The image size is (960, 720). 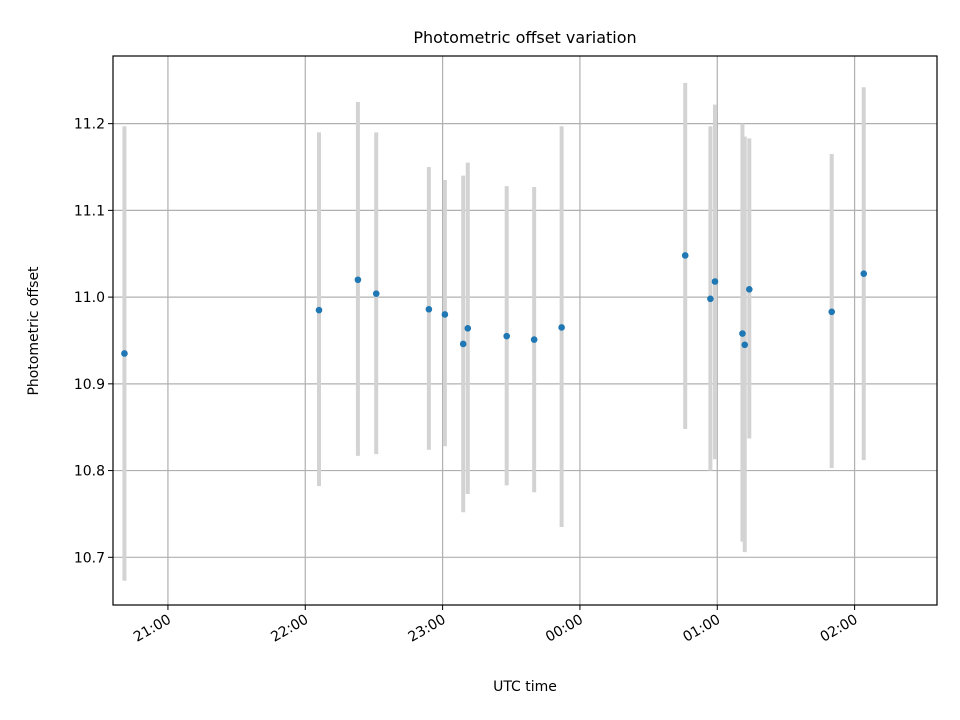 I want to click on y-tick-label: 11.2, so click(x=89, y=125).